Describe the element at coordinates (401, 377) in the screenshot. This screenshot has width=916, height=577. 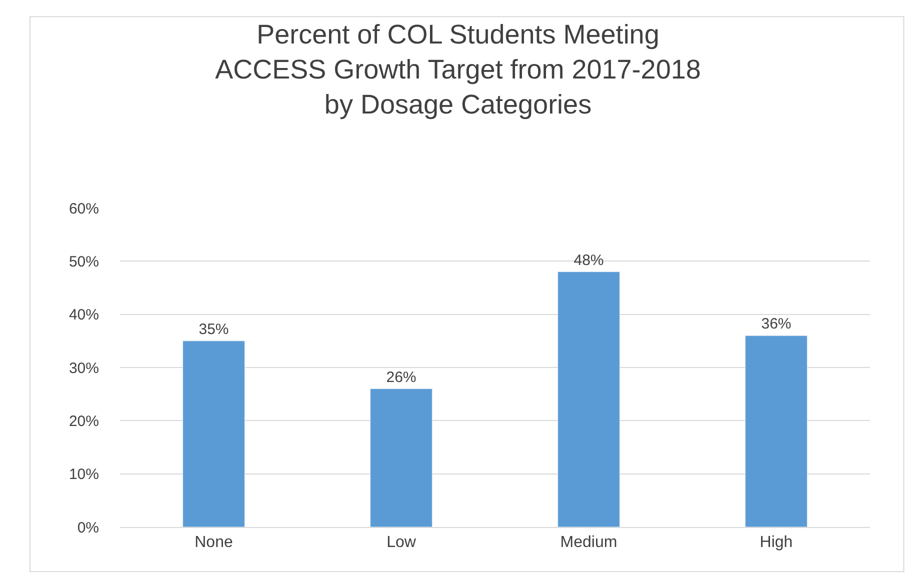
I see `data-label: 26%` at that location.